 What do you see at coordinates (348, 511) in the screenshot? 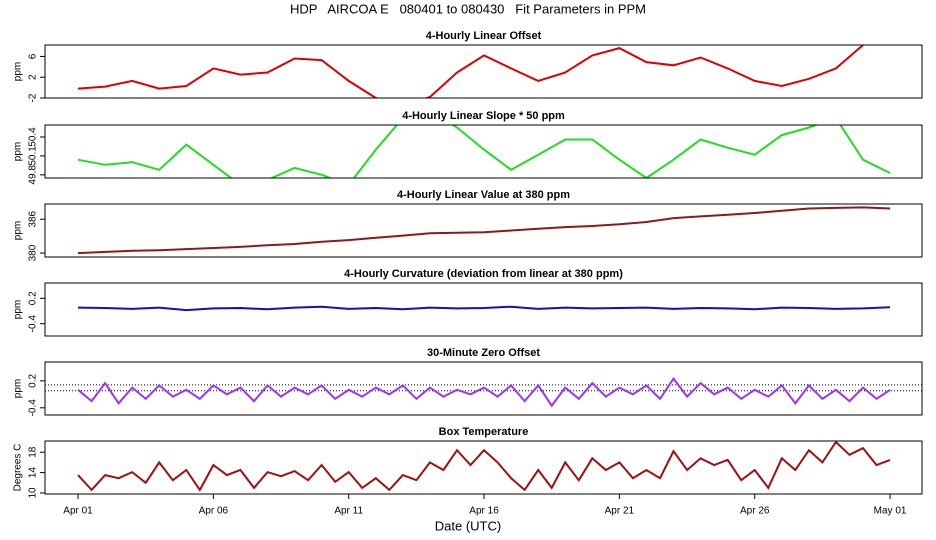
I see `x-tick-label: Apr 11` at bounding box center [348, 511].